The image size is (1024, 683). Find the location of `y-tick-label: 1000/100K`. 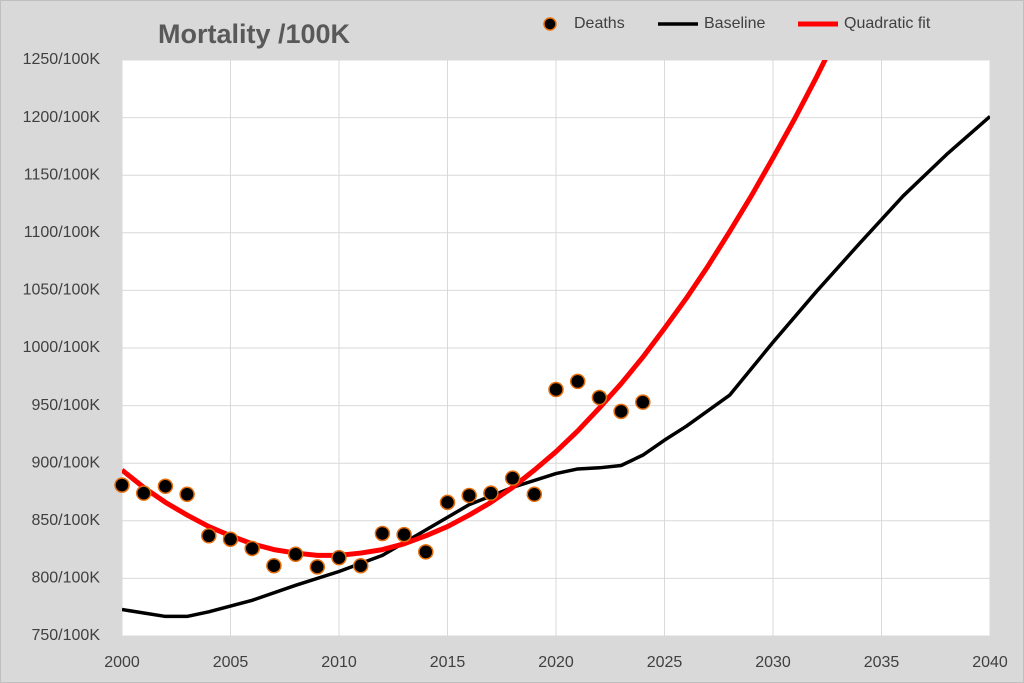

y-tick-label: 1000/100K is located at coordinates (62, 347).